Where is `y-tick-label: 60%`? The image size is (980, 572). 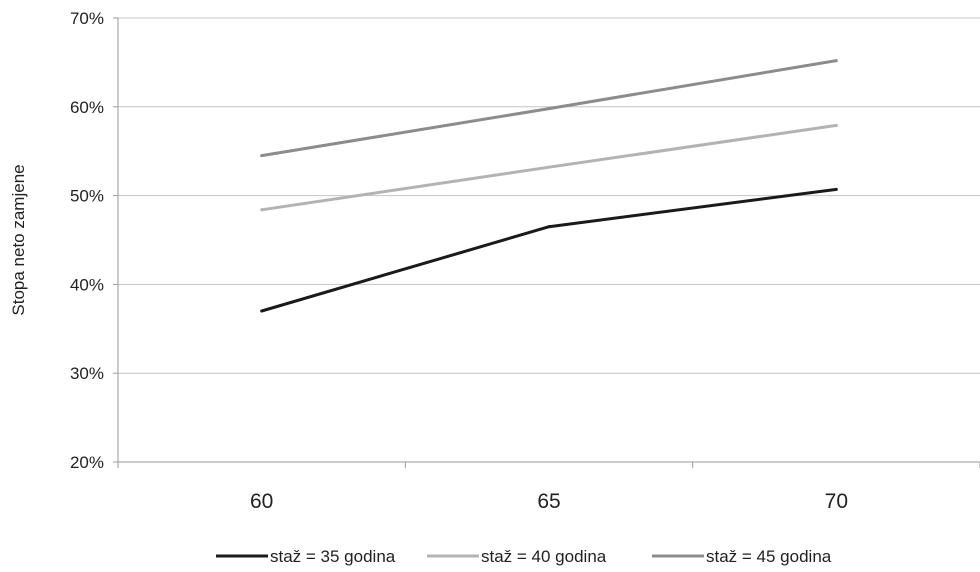
y-tick-label: 60% is located at coordinates (87, 107).